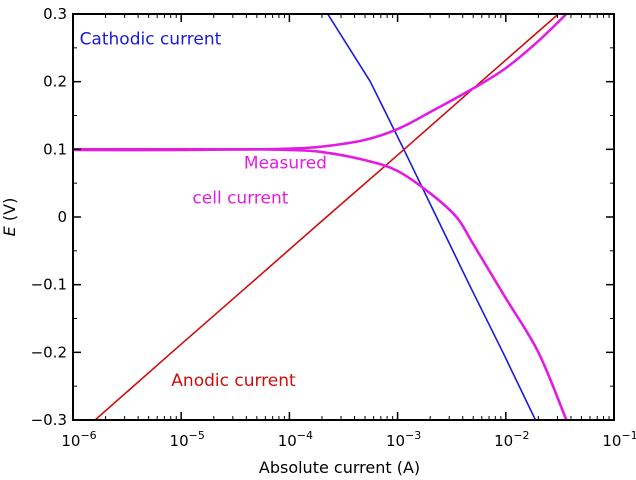 This screenshot has width=636, height=480. I want to click on x-tick-label: 10⁻⁴, so click(295, 439).